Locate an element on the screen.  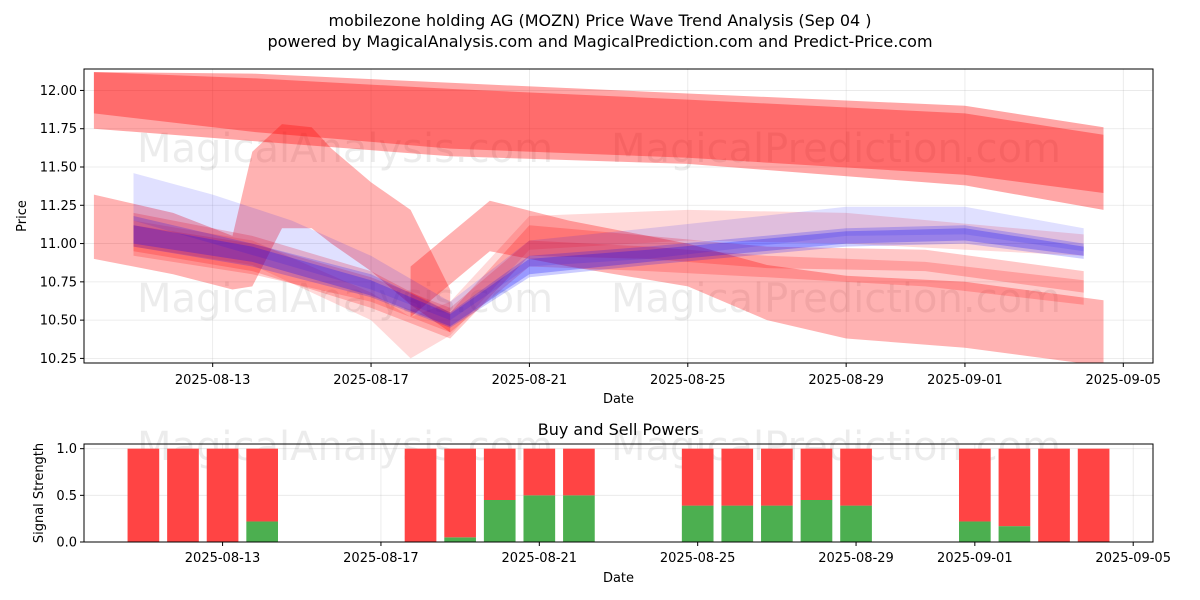
y-tick-label: 11.50 is located at coordinates (58, 168).